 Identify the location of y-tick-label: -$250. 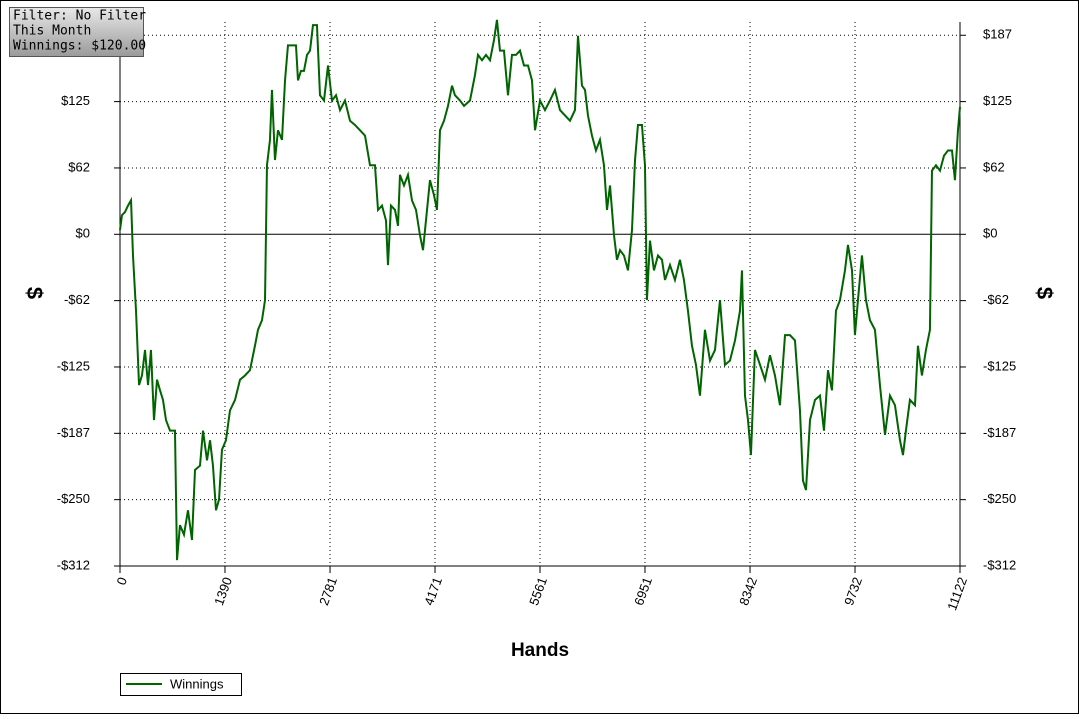
(73, 498).